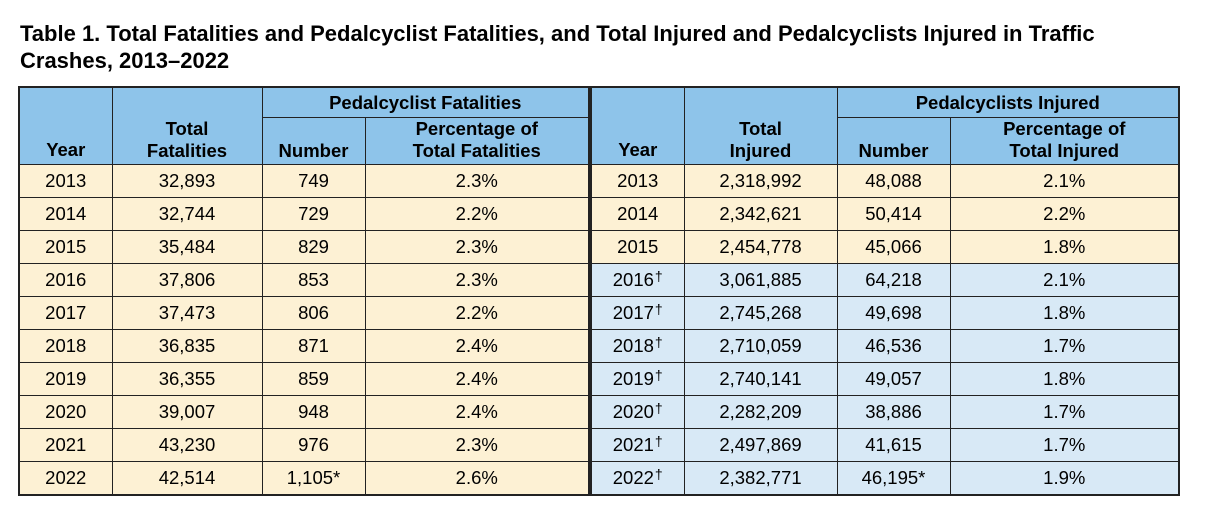 The height and width of the screenshot is (509, 1206). I want to click on total-fatalities-cell: 32,744, so click(187, 214).